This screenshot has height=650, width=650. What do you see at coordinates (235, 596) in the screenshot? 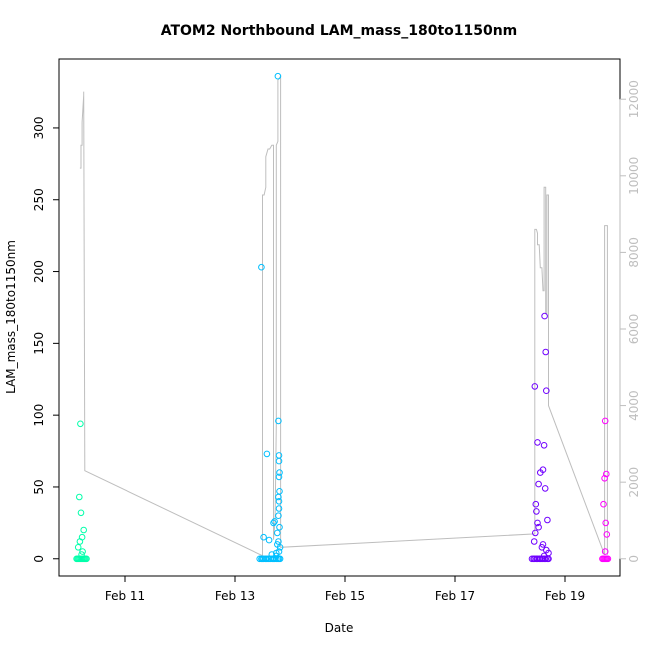
I see `x-tick-label: Feb 13` at bounding box center [235, 596].